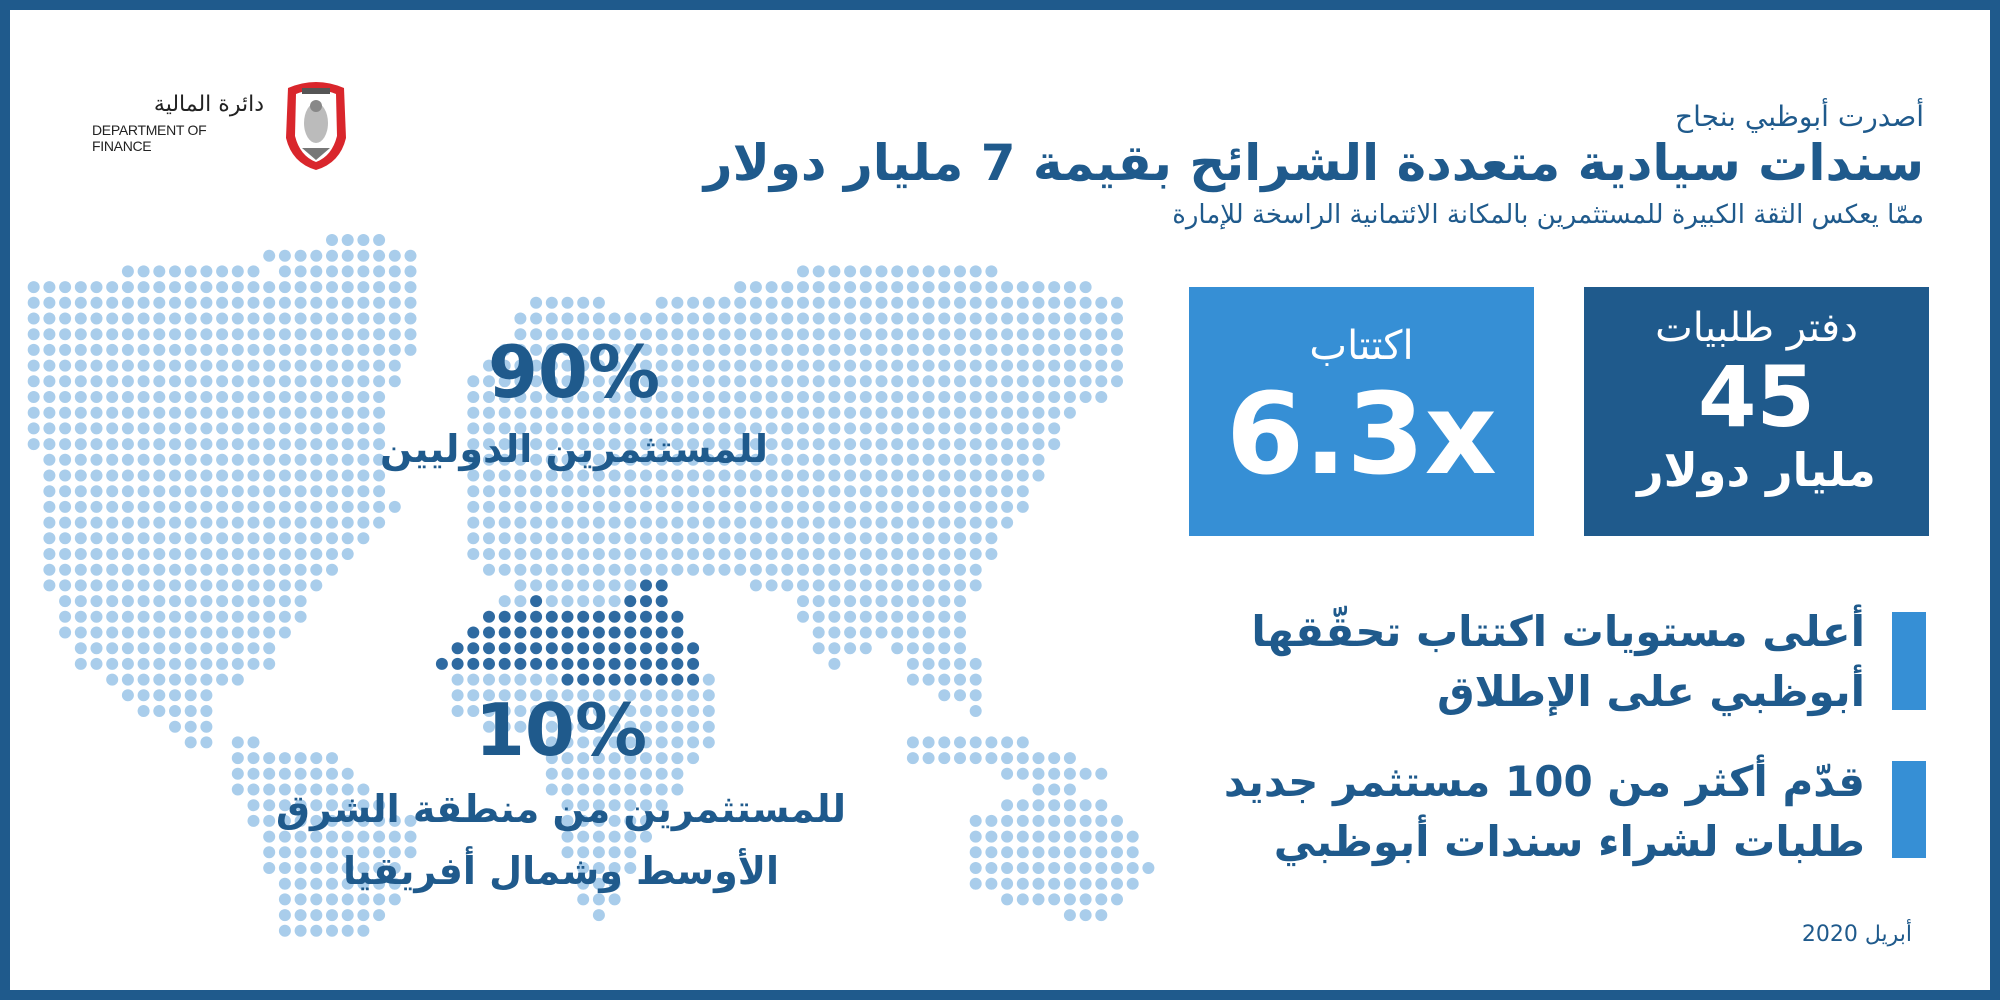  Describe the element at coordinates (561, 871) in the screenshot. I see `mena-label-line: الأوسط وشمال أفريقيا` at that location.